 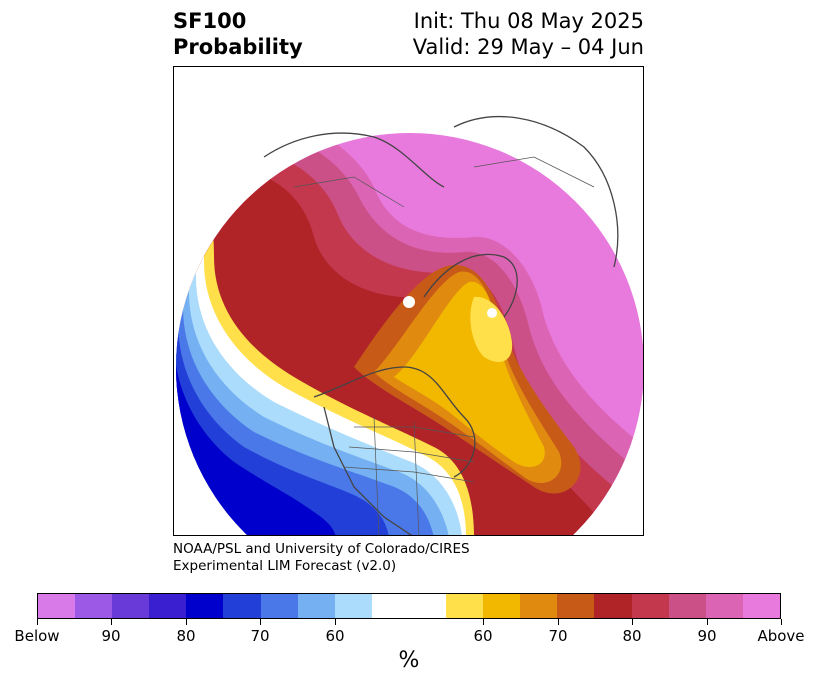 I want to click on map-title: SF100 Probability, so click(x=238, y=34).